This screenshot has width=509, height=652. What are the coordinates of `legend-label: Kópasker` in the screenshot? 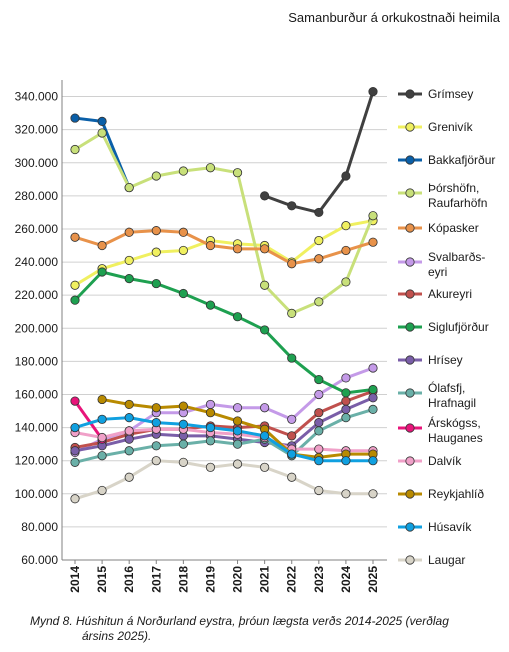 It's located at (453, 228).